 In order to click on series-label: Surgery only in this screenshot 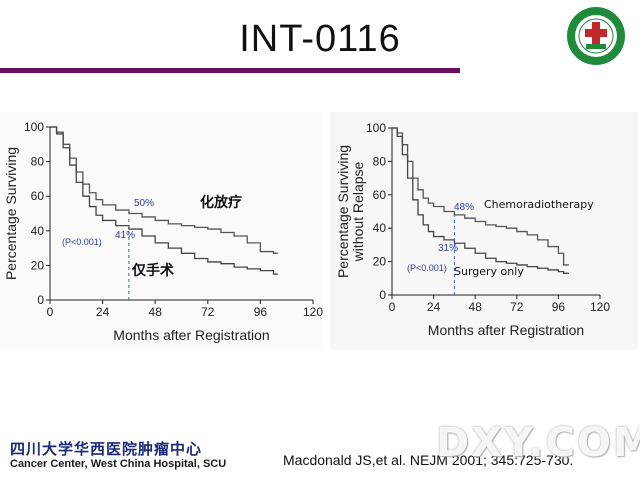, I will do `click(489, 271)`.